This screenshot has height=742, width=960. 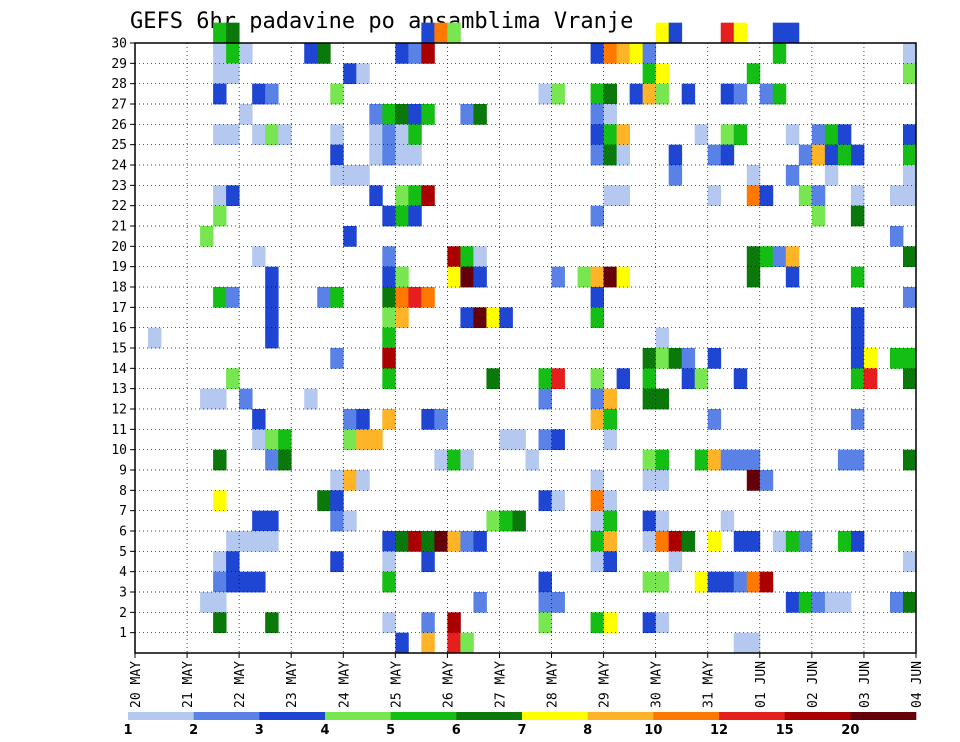 I want to click on y-tick-label-9: 9, so click(x=123, y=471).